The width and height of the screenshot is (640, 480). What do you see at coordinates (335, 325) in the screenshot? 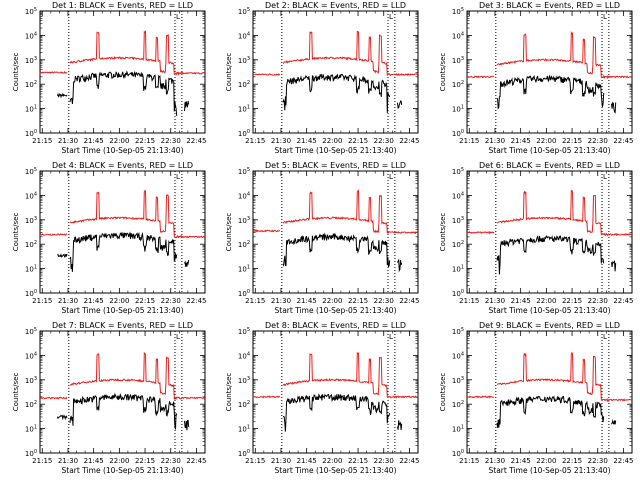
I see `panel-title: Det 8: BLACK = Events, RED = LLD` at bounding box center [335, 325].